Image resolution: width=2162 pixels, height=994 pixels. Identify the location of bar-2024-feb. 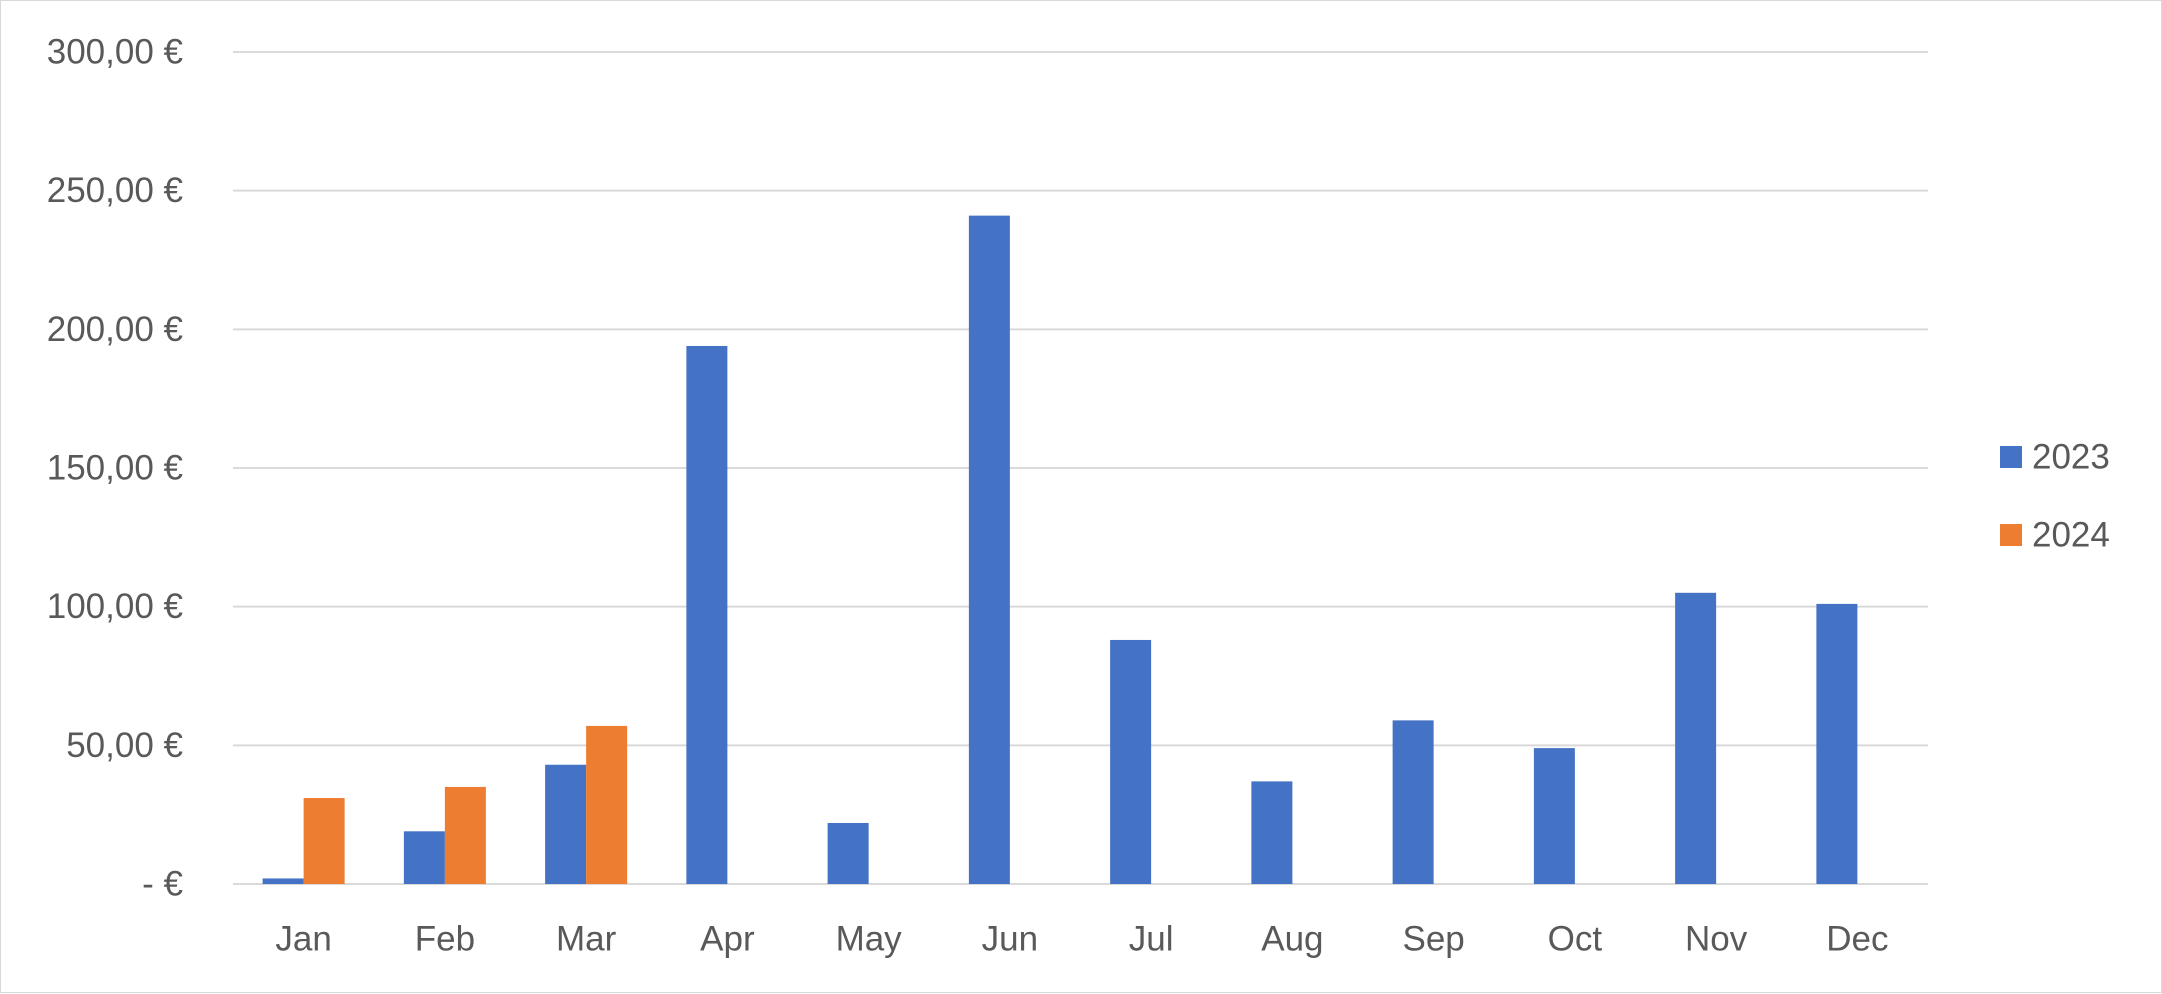
(465, 835).